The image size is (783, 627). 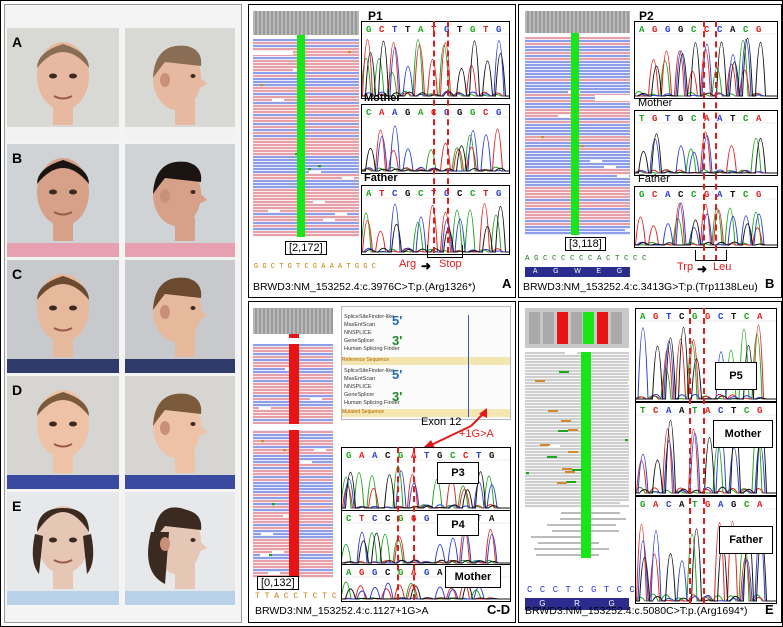 I want to click on codon-bracket-b, so click(x=711, y=255).